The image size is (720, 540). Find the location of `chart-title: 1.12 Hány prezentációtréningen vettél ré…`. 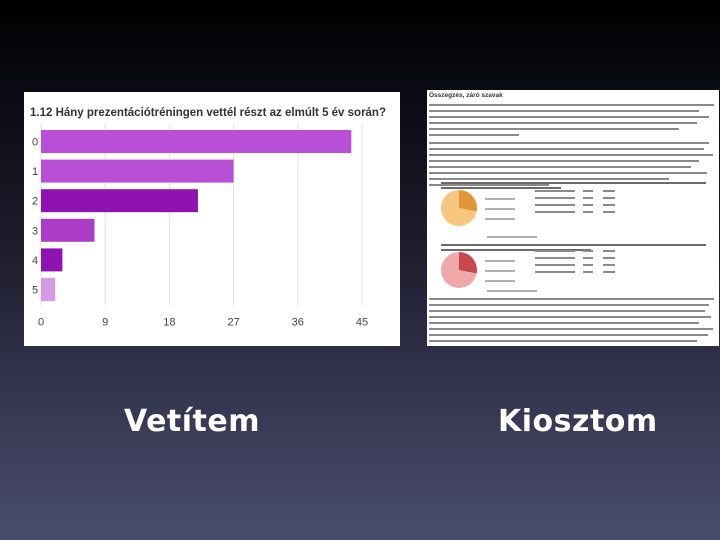

chart-title: 1.12 Hány prezentációtréningen vettél ré… is located at coordinates (208, 113).